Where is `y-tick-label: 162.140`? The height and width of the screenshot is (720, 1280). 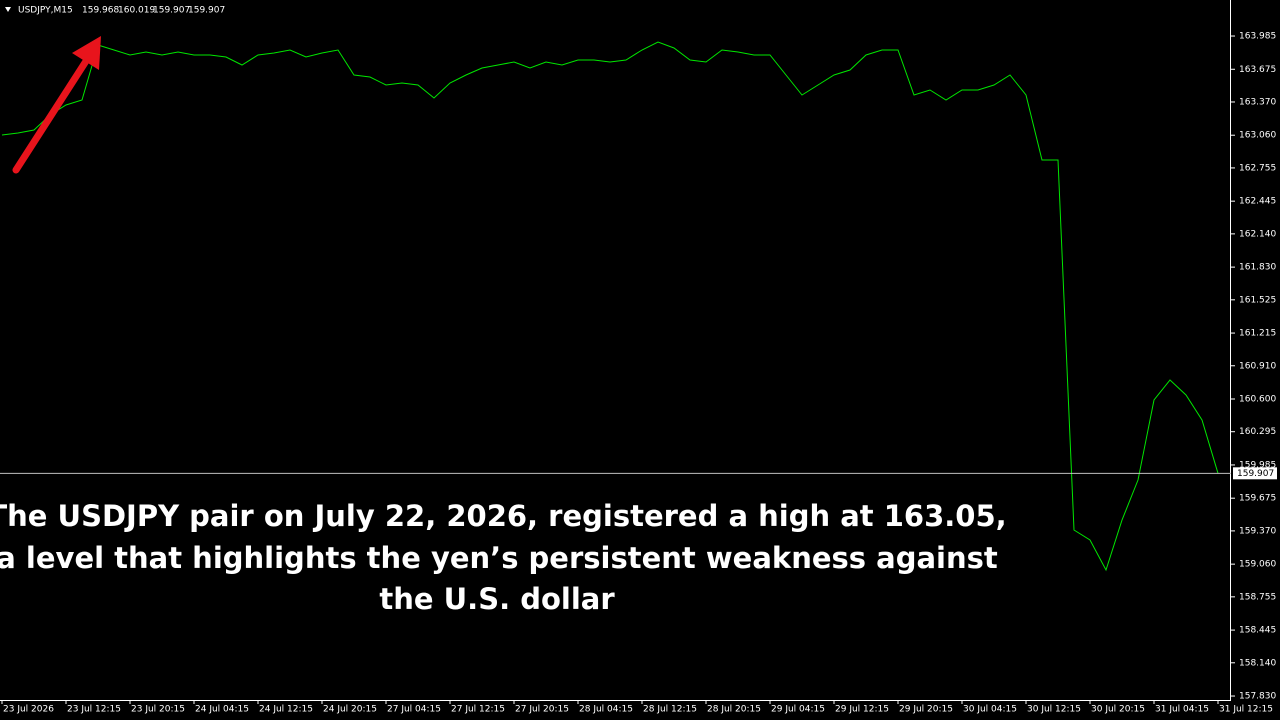
y-tick-label: 162.140 is located at coordinates (1257, 234).